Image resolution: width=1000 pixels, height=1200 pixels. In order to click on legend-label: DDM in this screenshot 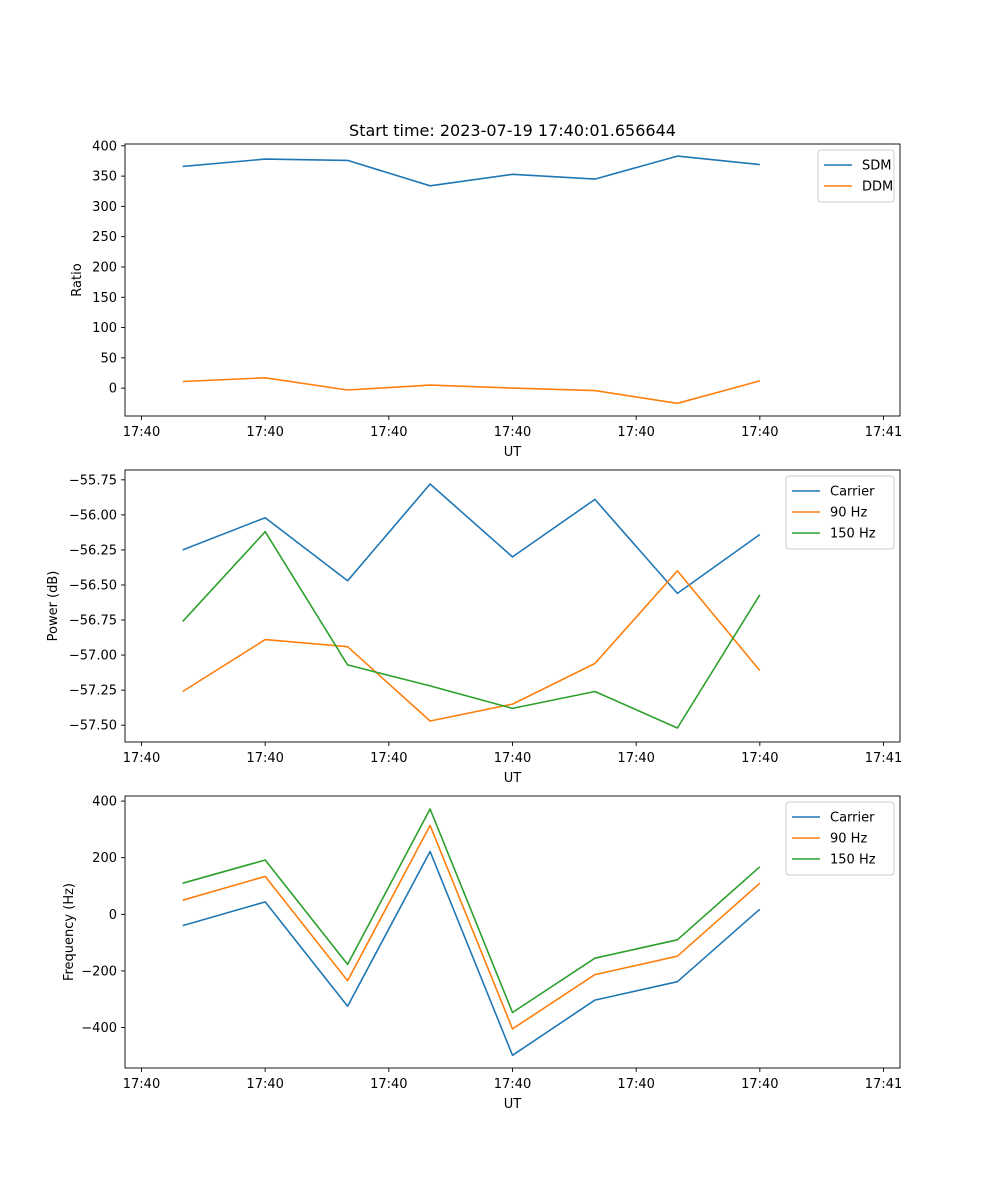, I will do `click(877, 187)`.